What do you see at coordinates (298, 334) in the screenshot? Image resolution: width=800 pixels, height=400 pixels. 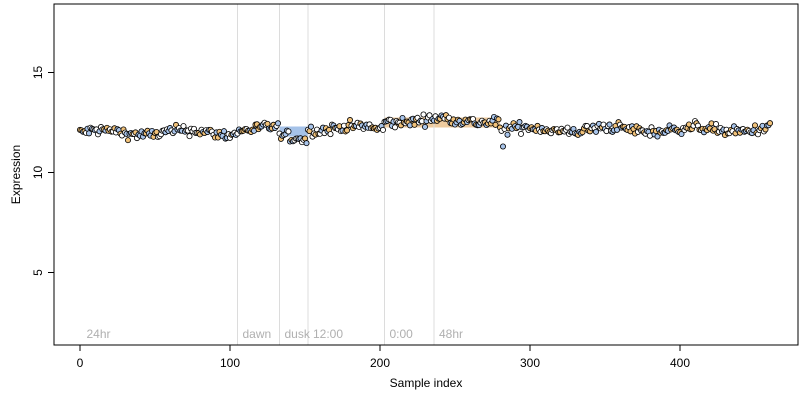 I see `annotation-label: dusk` at bounding box center [298, 334].